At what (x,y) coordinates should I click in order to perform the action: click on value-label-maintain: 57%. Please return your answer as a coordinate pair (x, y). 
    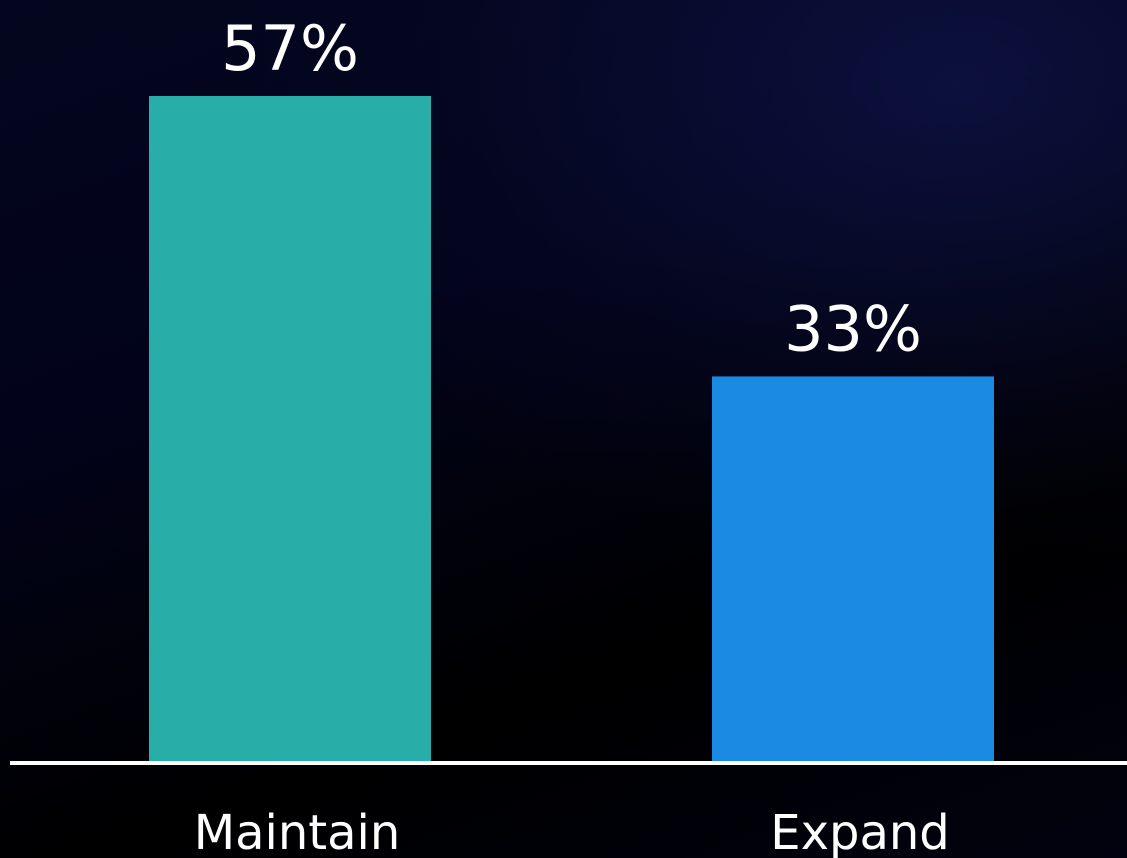
    Looking at the image, I should click on (290, 48).